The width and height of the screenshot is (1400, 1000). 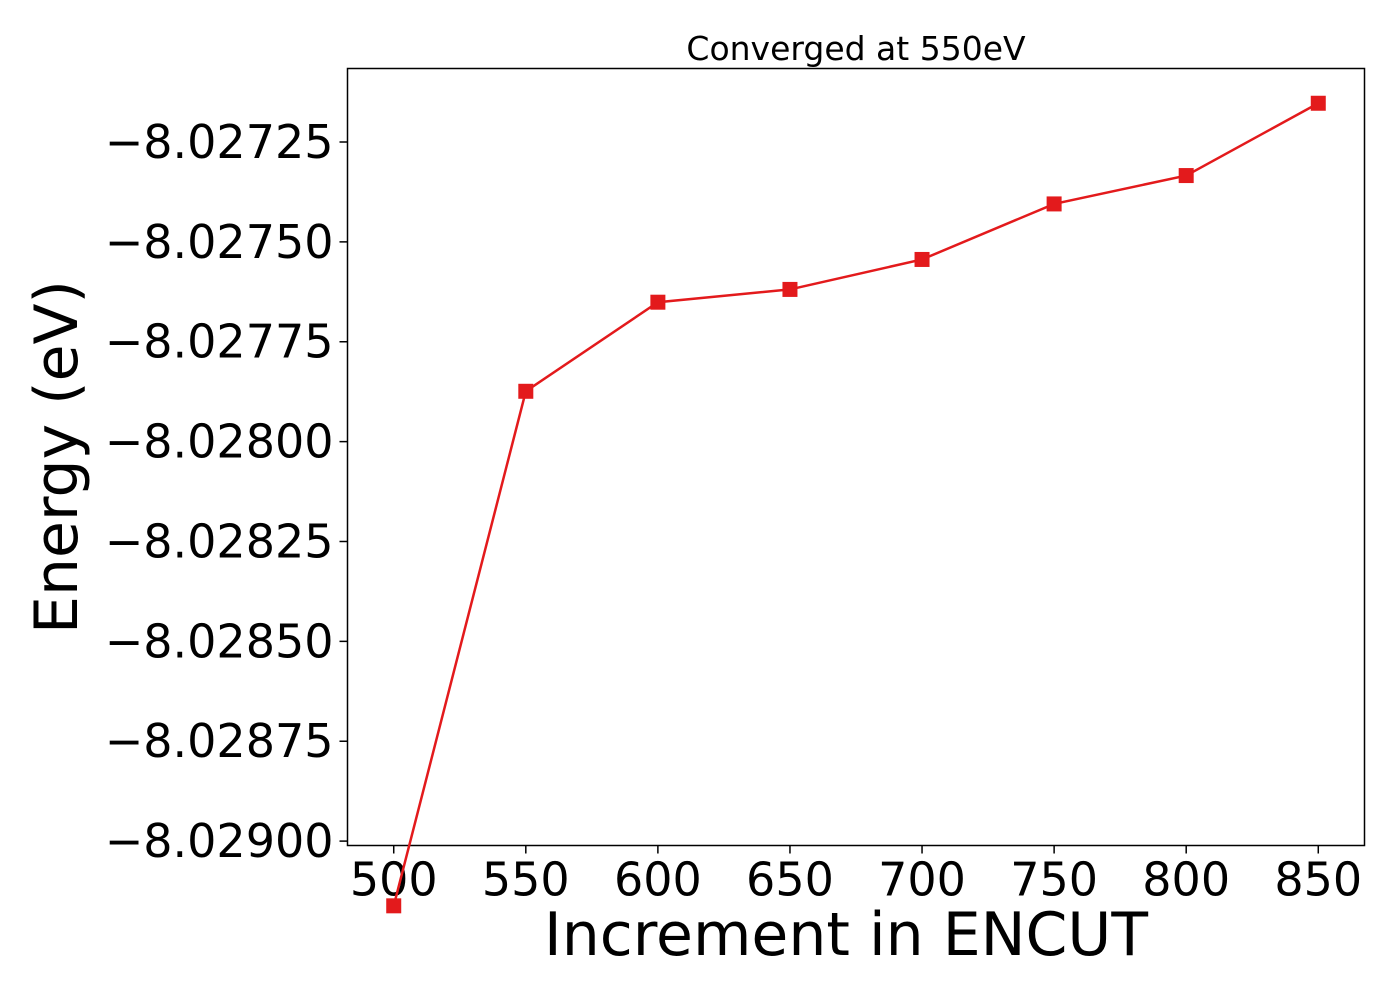 What do you see at coordinates (856, 48) in the screenshot?
I see `chart-title: Converged at 550eV` at bounding box center [856, 48].